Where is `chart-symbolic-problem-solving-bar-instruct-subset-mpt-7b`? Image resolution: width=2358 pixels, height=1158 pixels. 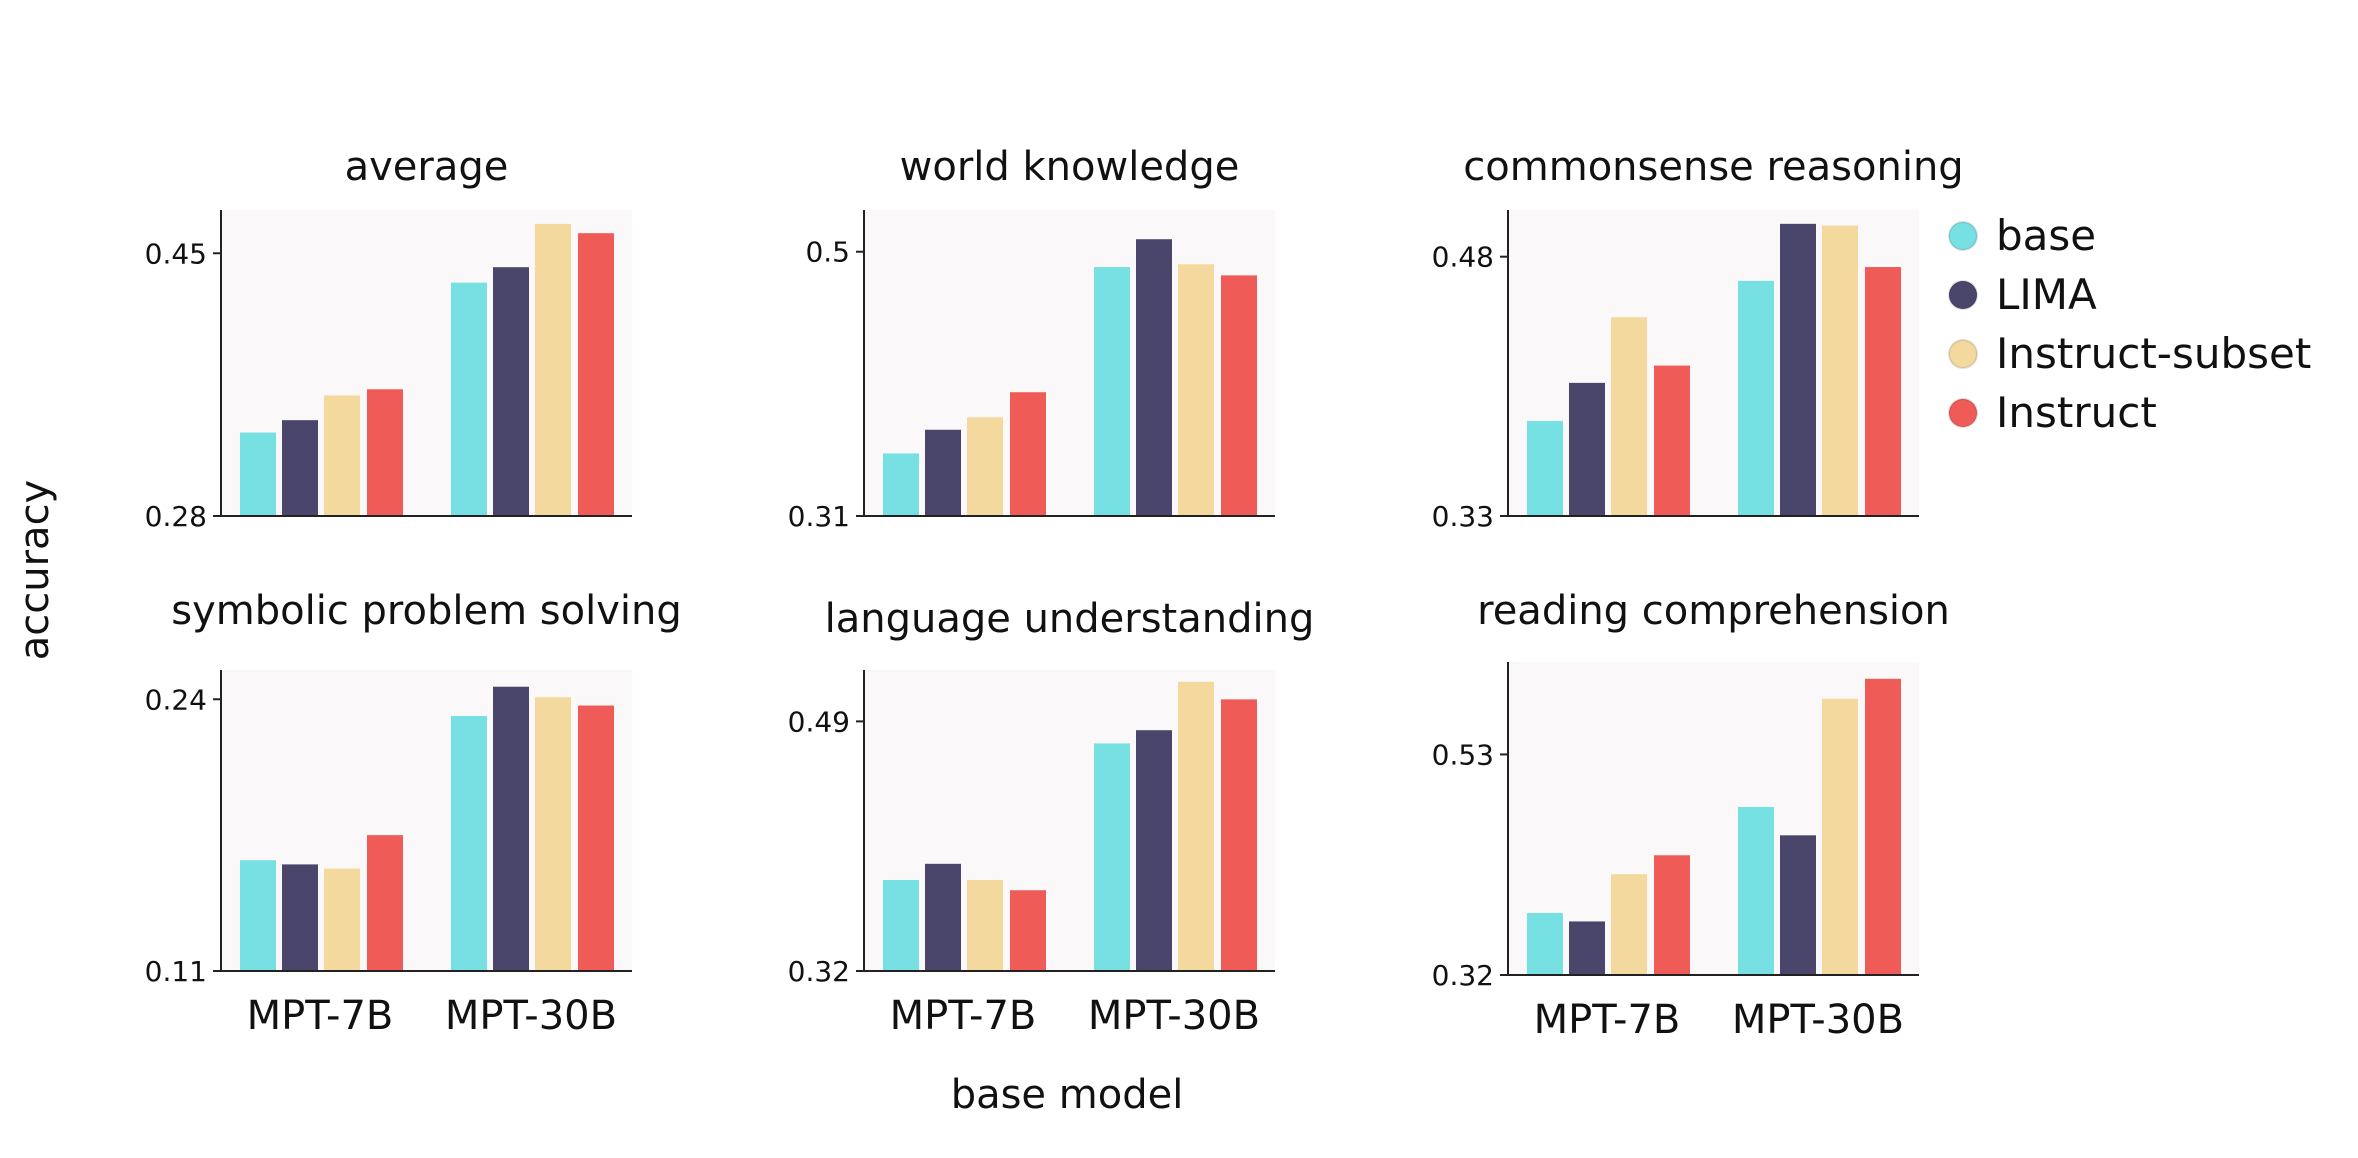
chart-symbolic-problem-solving-bar-instruct-subset-mpt-7b is located at coordinates (342, 919).